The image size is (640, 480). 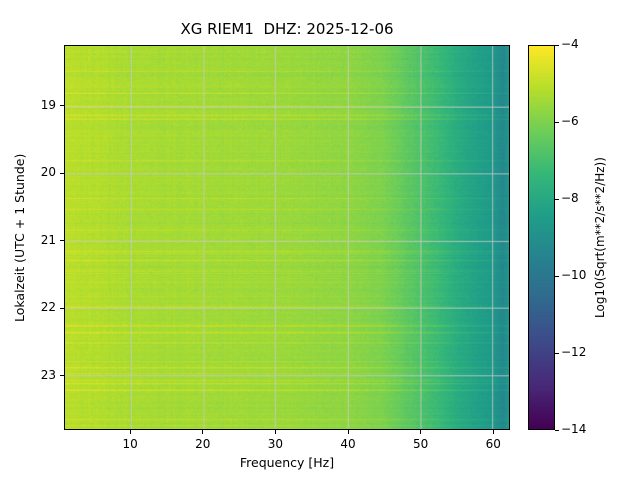 I want to click on x-tick-label: 10, so click(x=130, y=444).